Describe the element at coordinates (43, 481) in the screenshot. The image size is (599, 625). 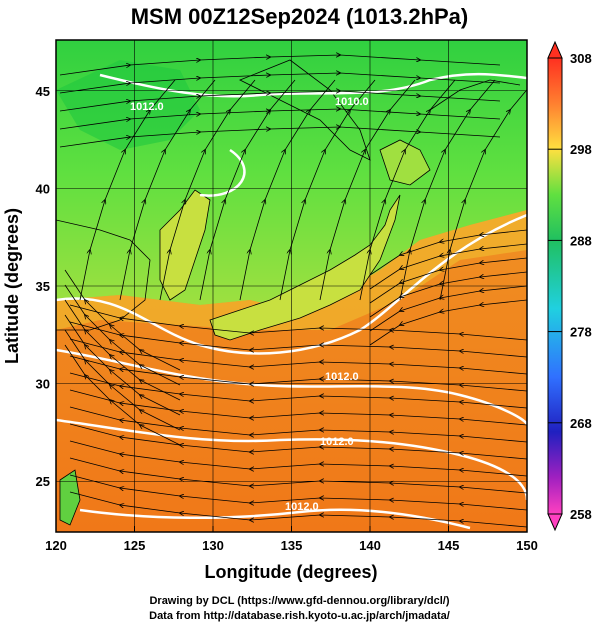
I see `y-tick-label: 25` at that location.